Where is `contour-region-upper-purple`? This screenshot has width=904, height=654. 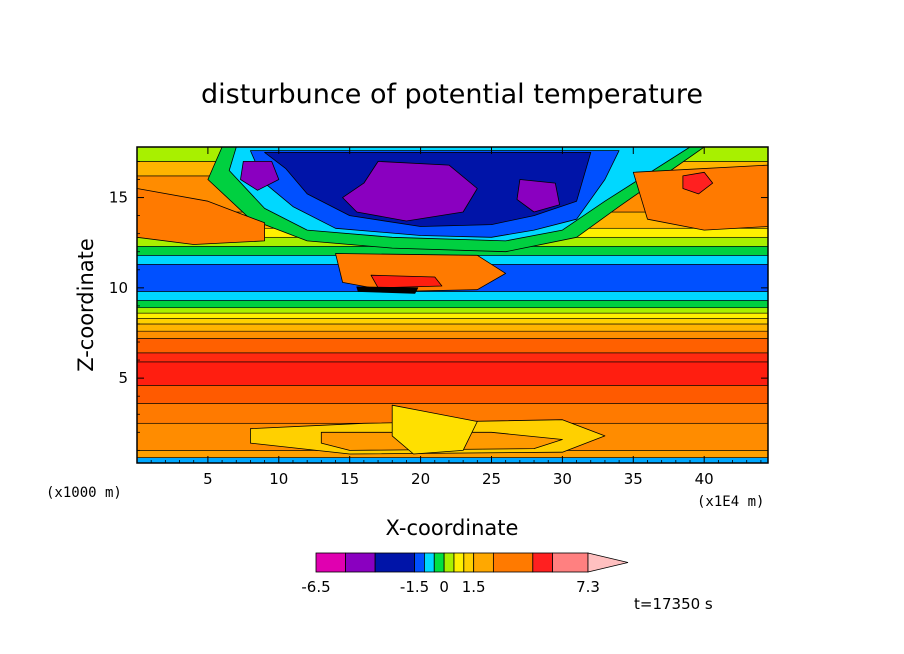 contour-region-upper-purple is located at coordinates (410, 191).